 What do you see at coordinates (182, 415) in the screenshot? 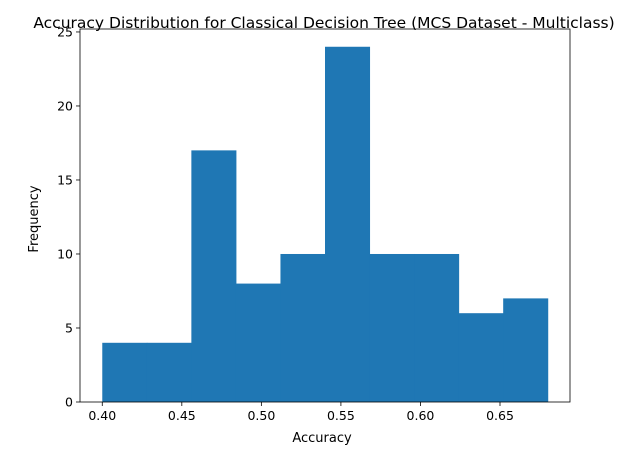
I see `x-tick-label-2: 0.45` at bounding box center [182, 415].